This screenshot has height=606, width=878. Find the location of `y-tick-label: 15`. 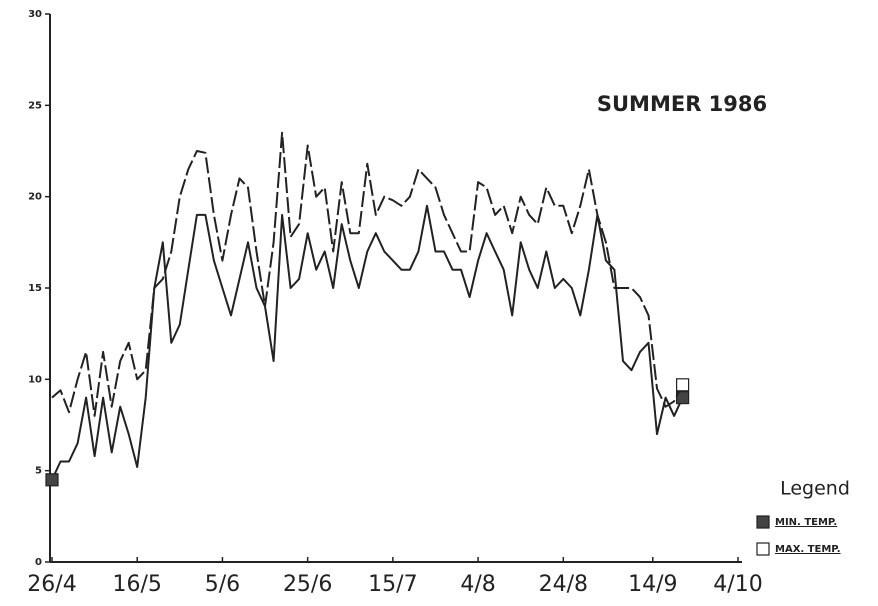

y-tick-label: 15 is located at coordinates (35, 288).